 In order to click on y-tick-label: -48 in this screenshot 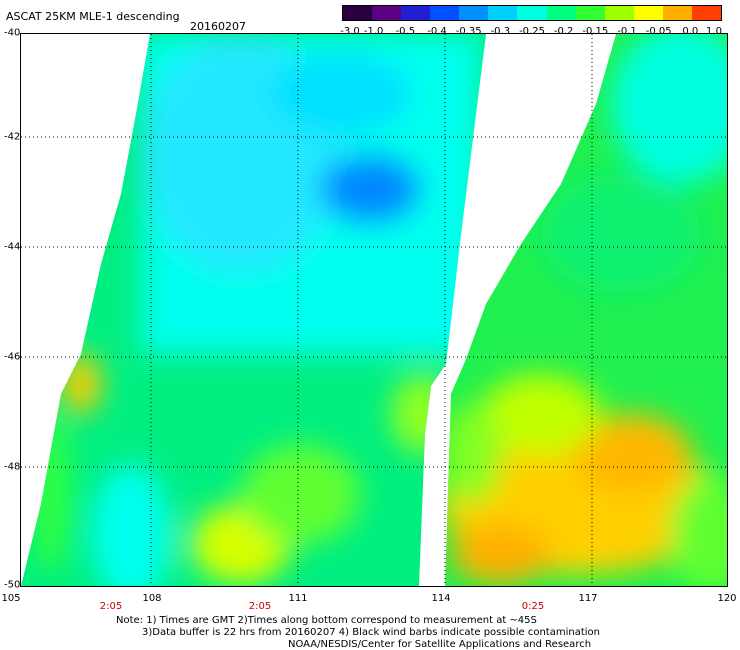, I will do `click(12, 467)`.